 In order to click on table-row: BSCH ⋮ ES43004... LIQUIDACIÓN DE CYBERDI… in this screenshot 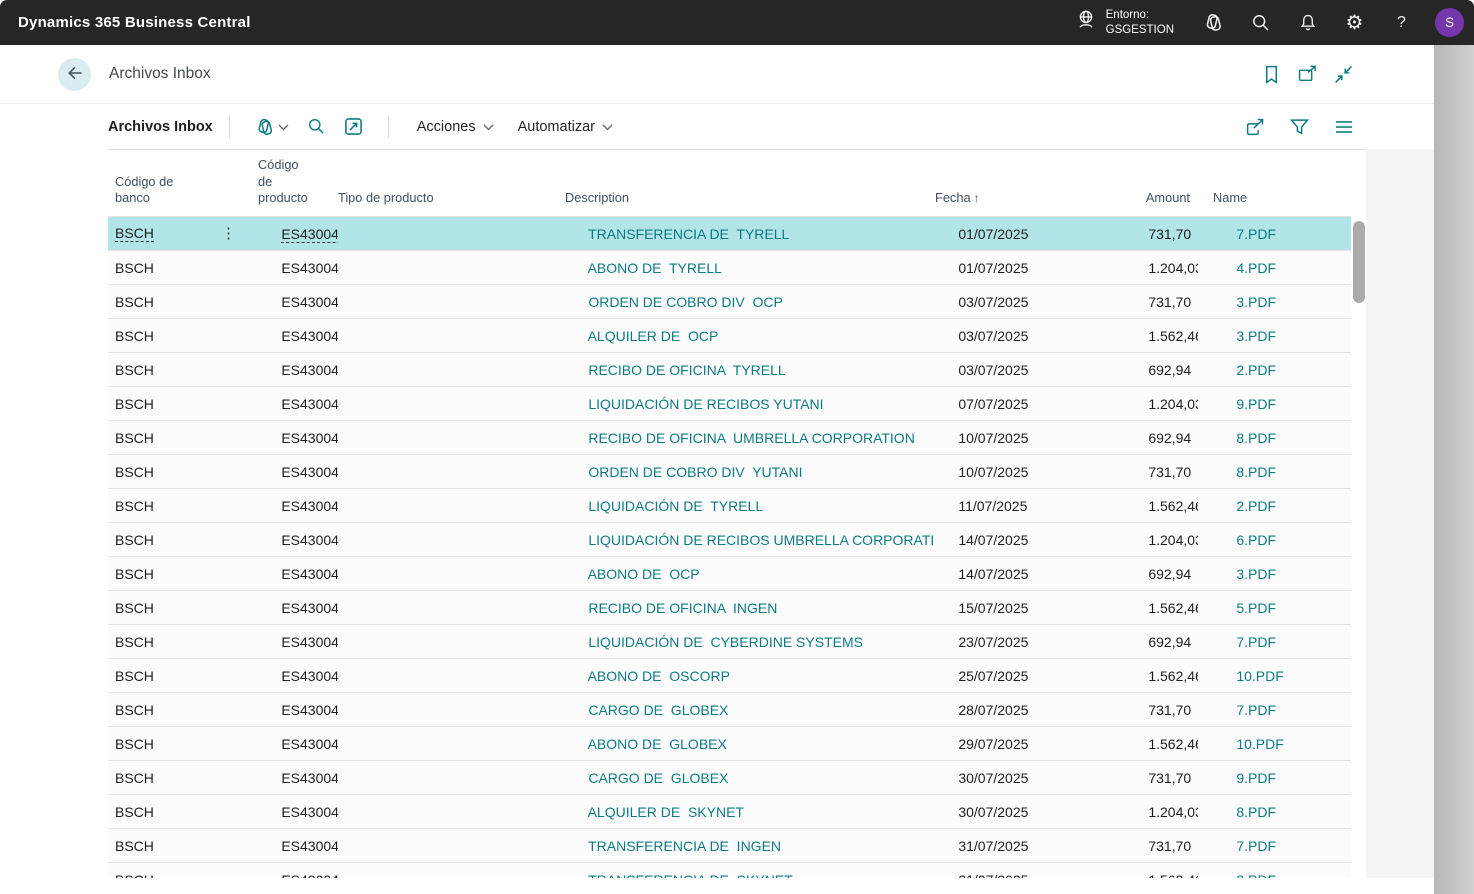, I will do `click(729, 642)`.